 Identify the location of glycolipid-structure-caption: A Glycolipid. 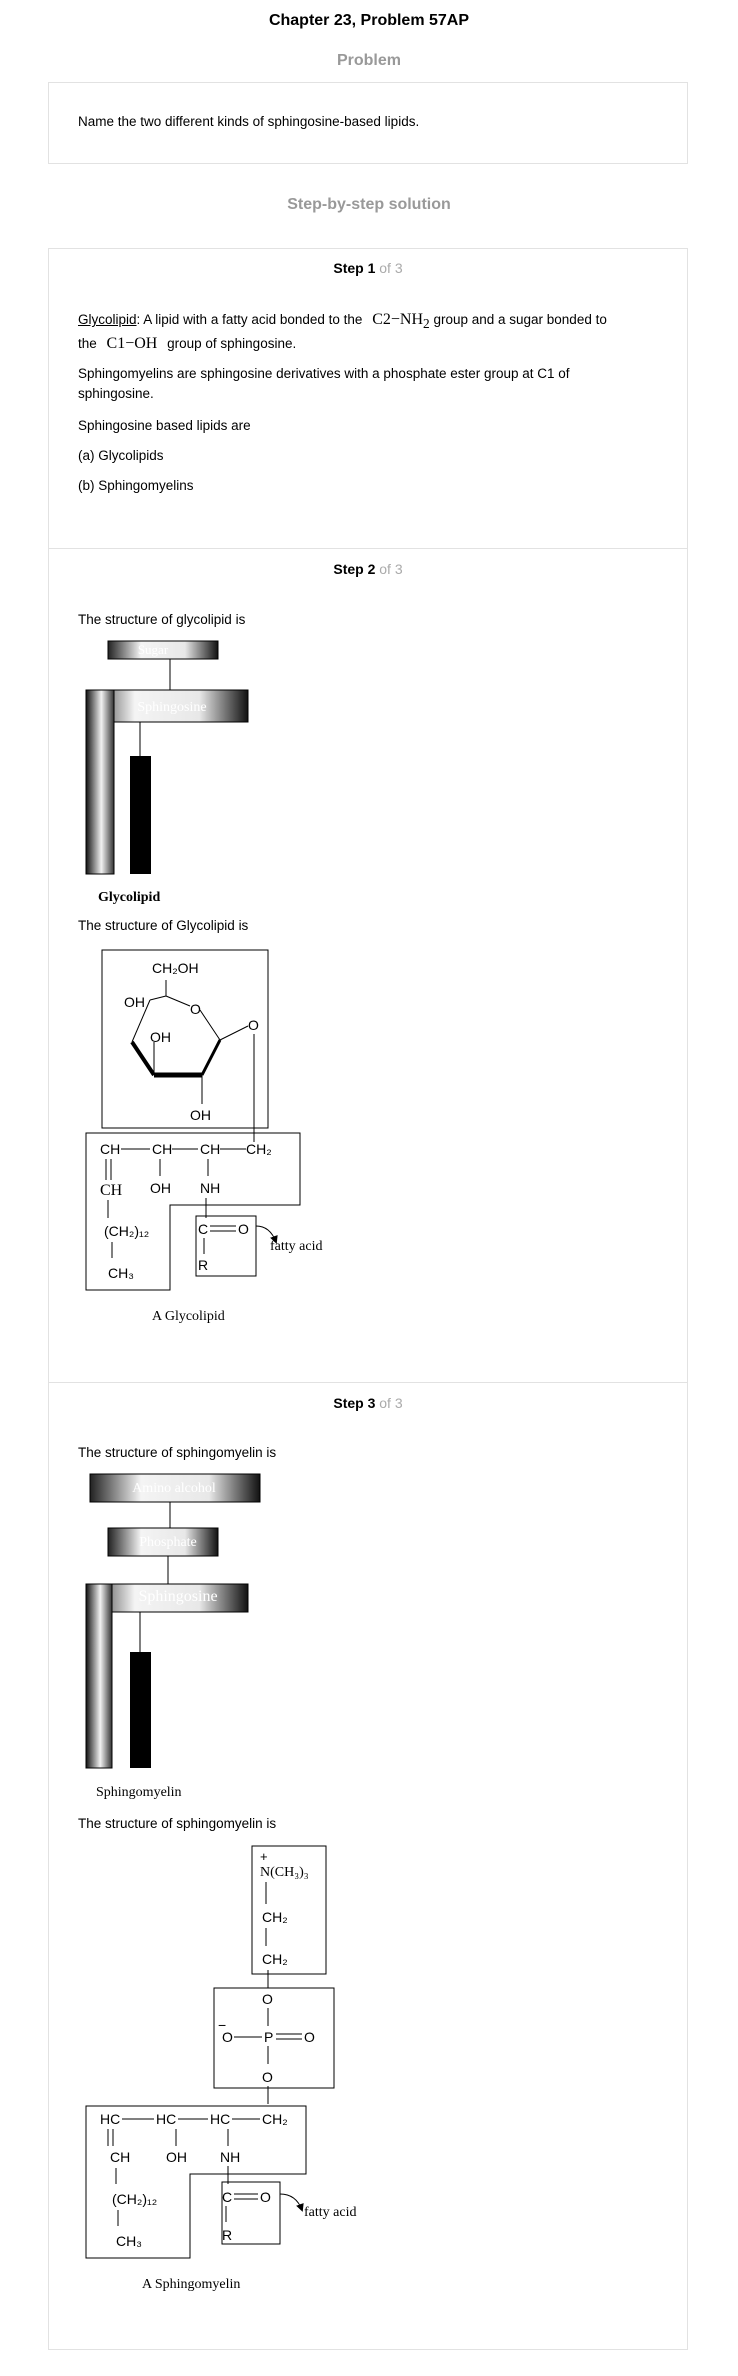
(188, 1316).